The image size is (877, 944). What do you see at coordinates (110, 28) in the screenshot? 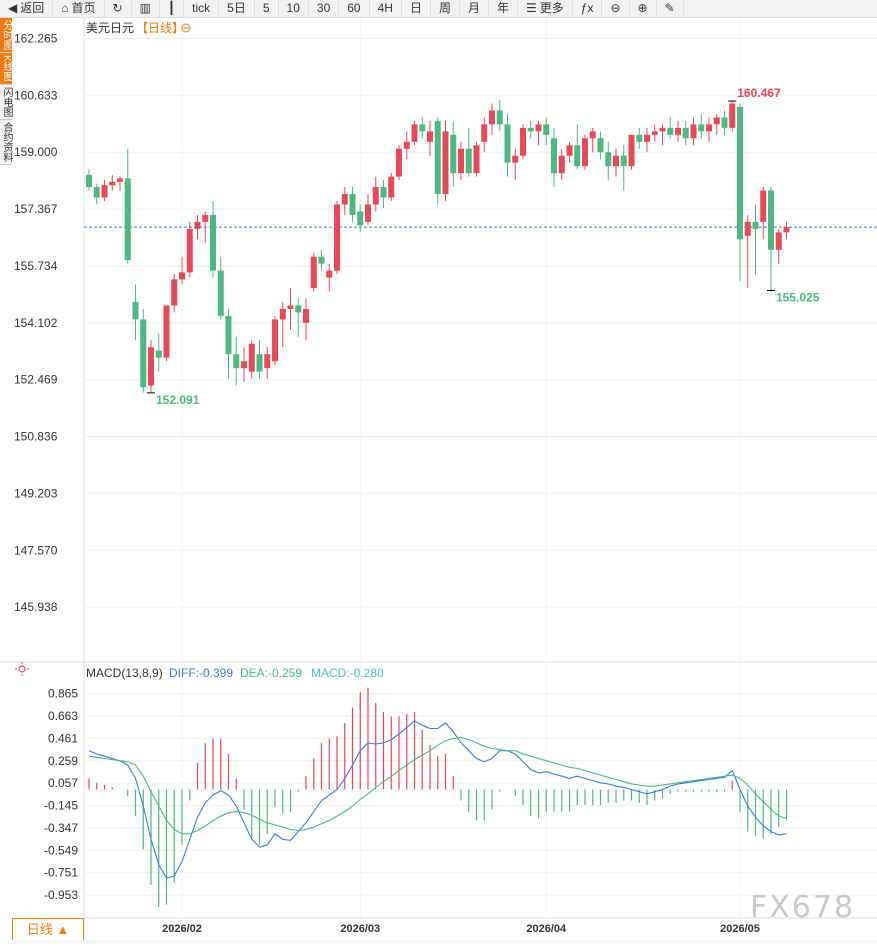
I see `chart-symbol: 美元日元` at bounding box center [110, 28].